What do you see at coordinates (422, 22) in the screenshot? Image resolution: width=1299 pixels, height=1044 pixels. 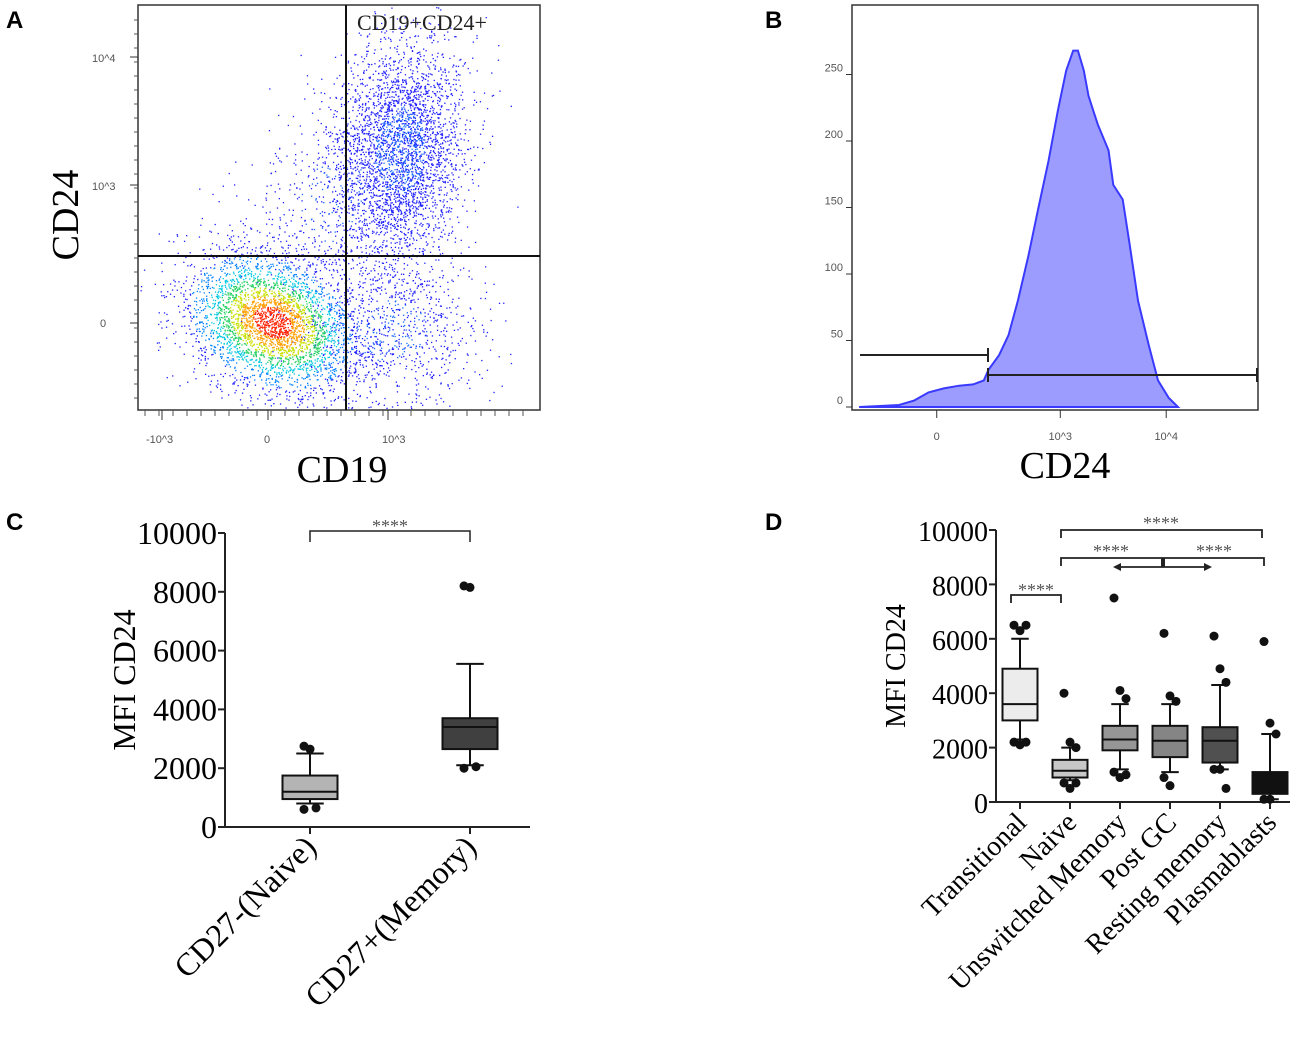 I see `gate-label: CD19+CD24+` at bounding box center [422, 22].